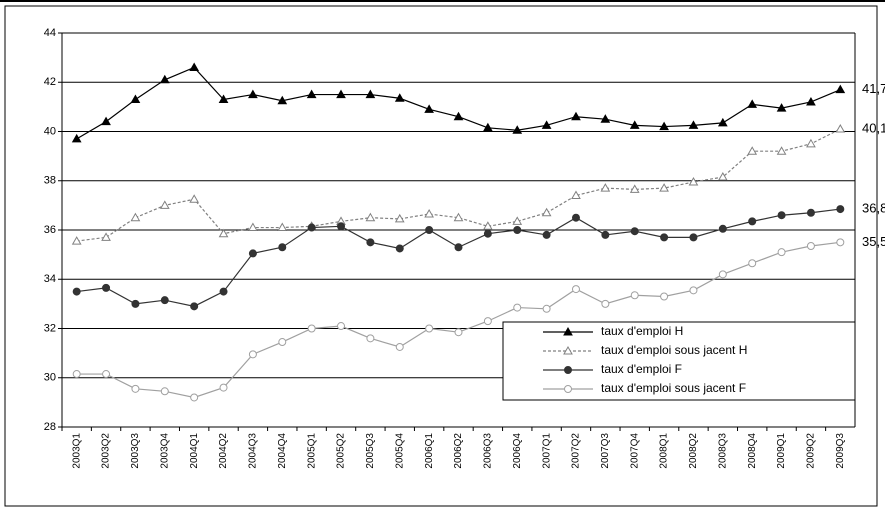 The height and width of the screenshot is (511, 885). What do you see at coordinates (781, 451) in the screenshot?
I see `x-tick-label: 2009Q1` at bounding box center [781, 451].